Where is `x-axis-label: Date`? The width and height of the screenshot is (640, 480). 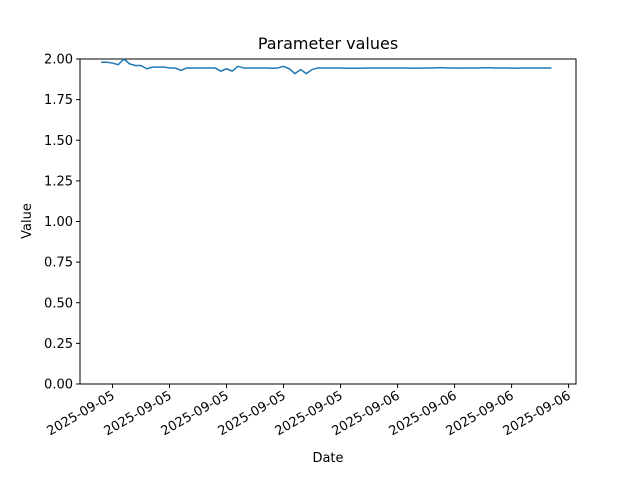 x-axis-label: Date is located at coordinates (327, 458).